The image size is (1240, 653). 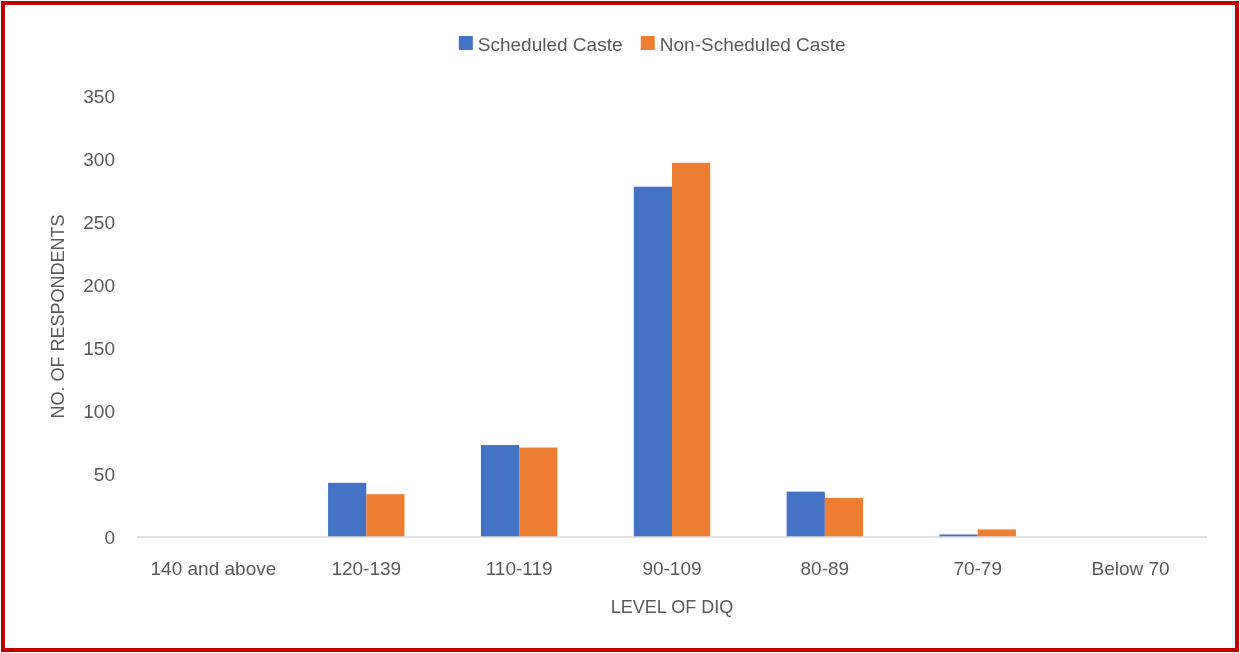 What do you see at coordinates (1130, 568) in the screenshot?
I see `x-tick-label: Below 70` at bounding box center [1130, 568].